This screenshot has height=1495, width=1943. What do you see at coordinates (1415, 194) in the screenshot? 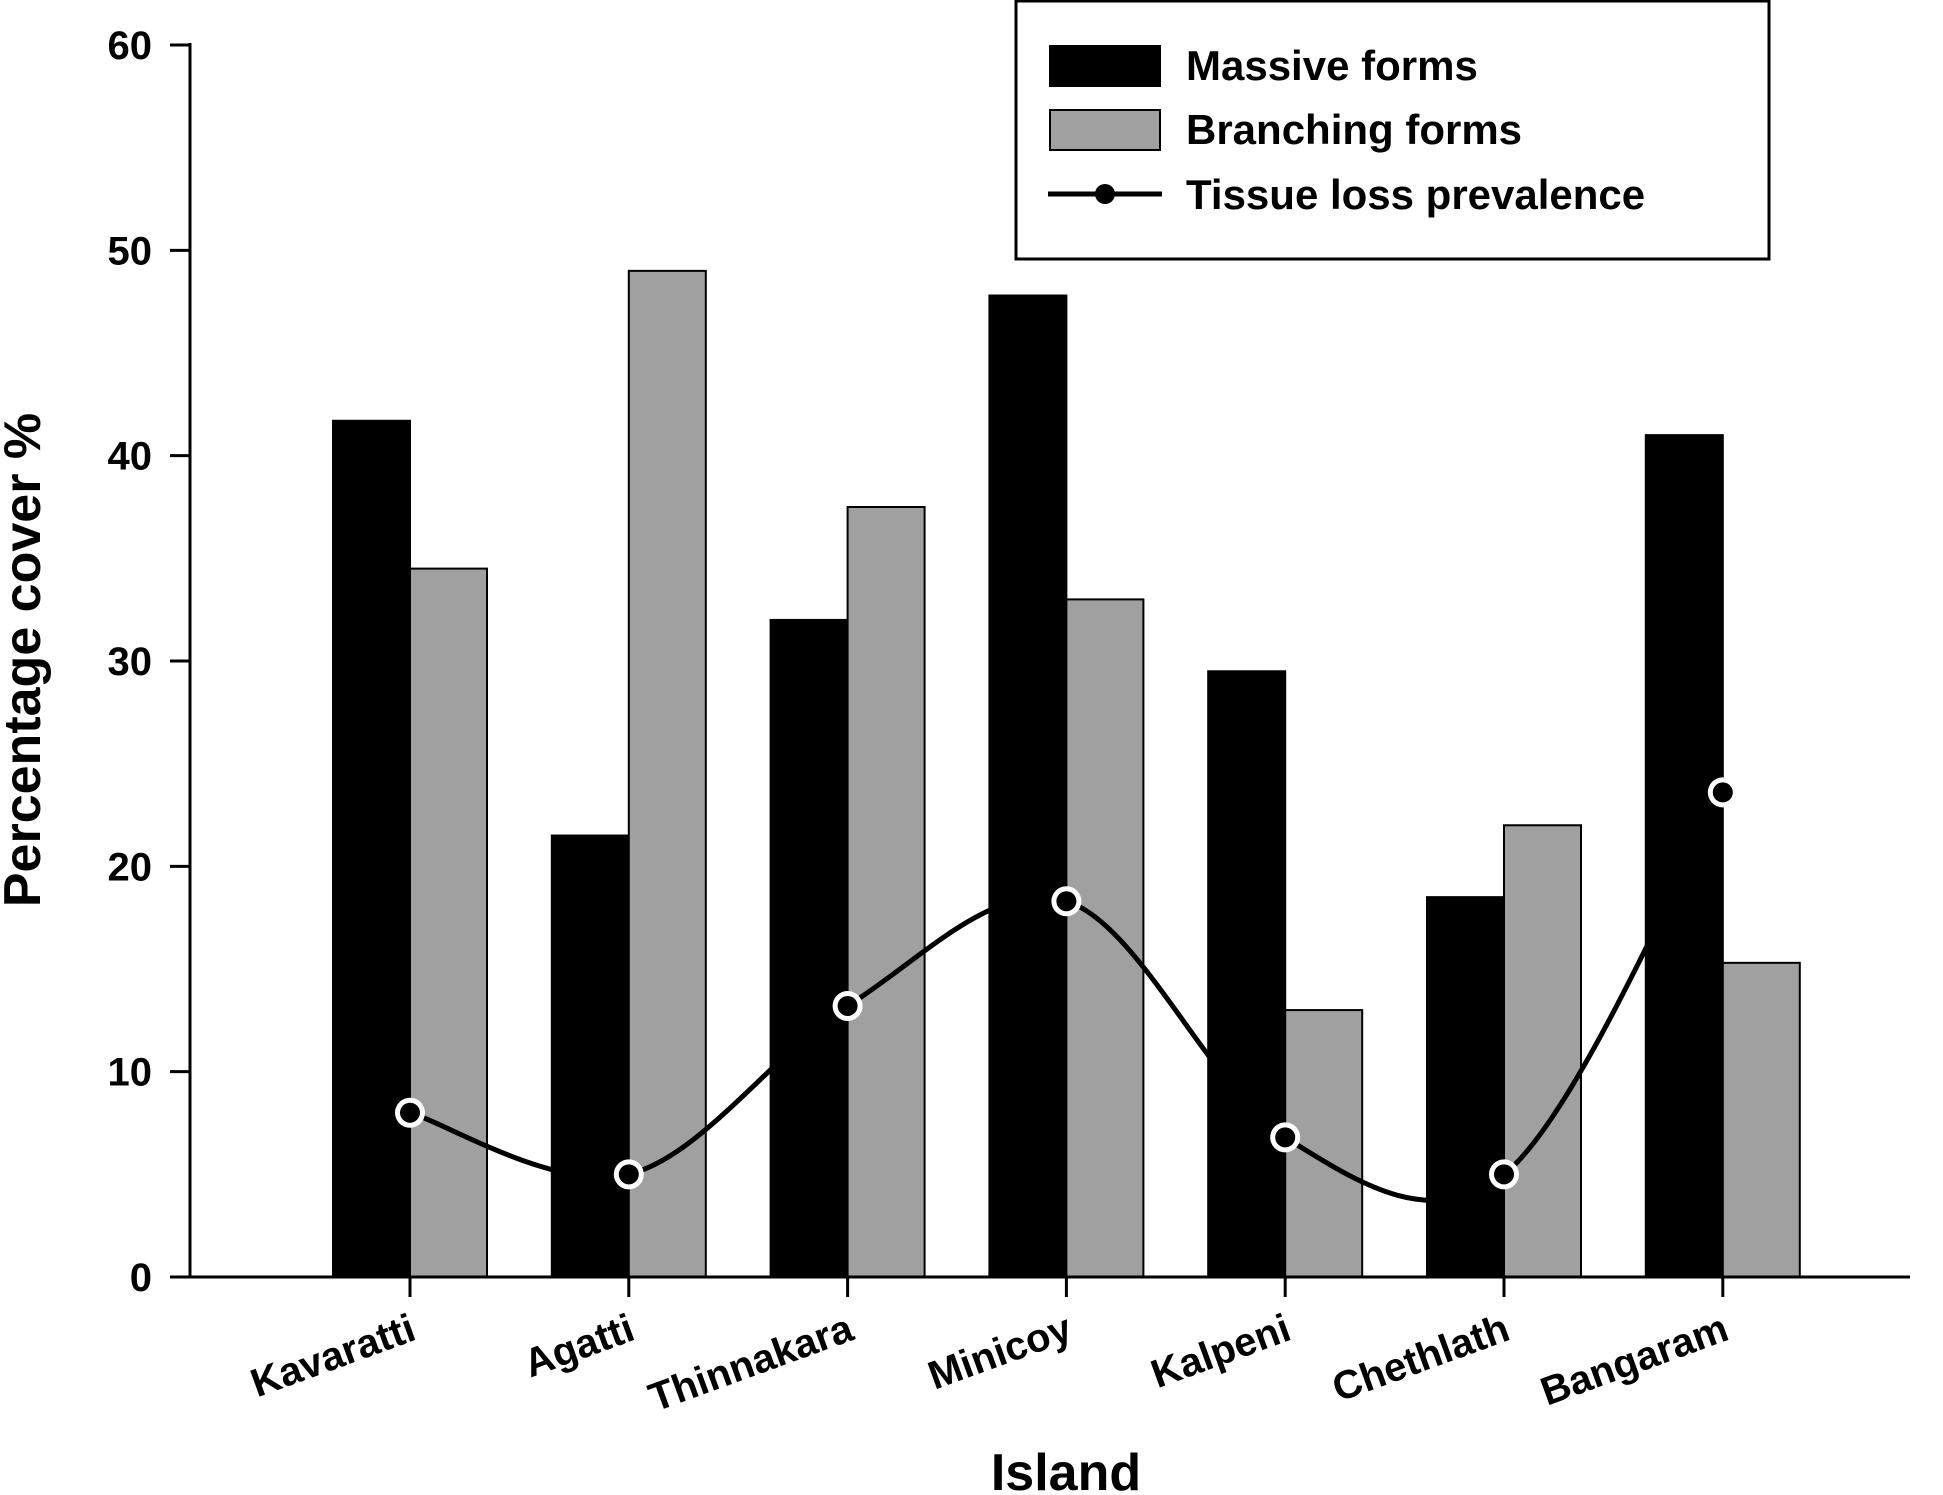
I see `legend-label-tissue-loss: Tissue loss prevalence` at bounding box center [1415, 194].